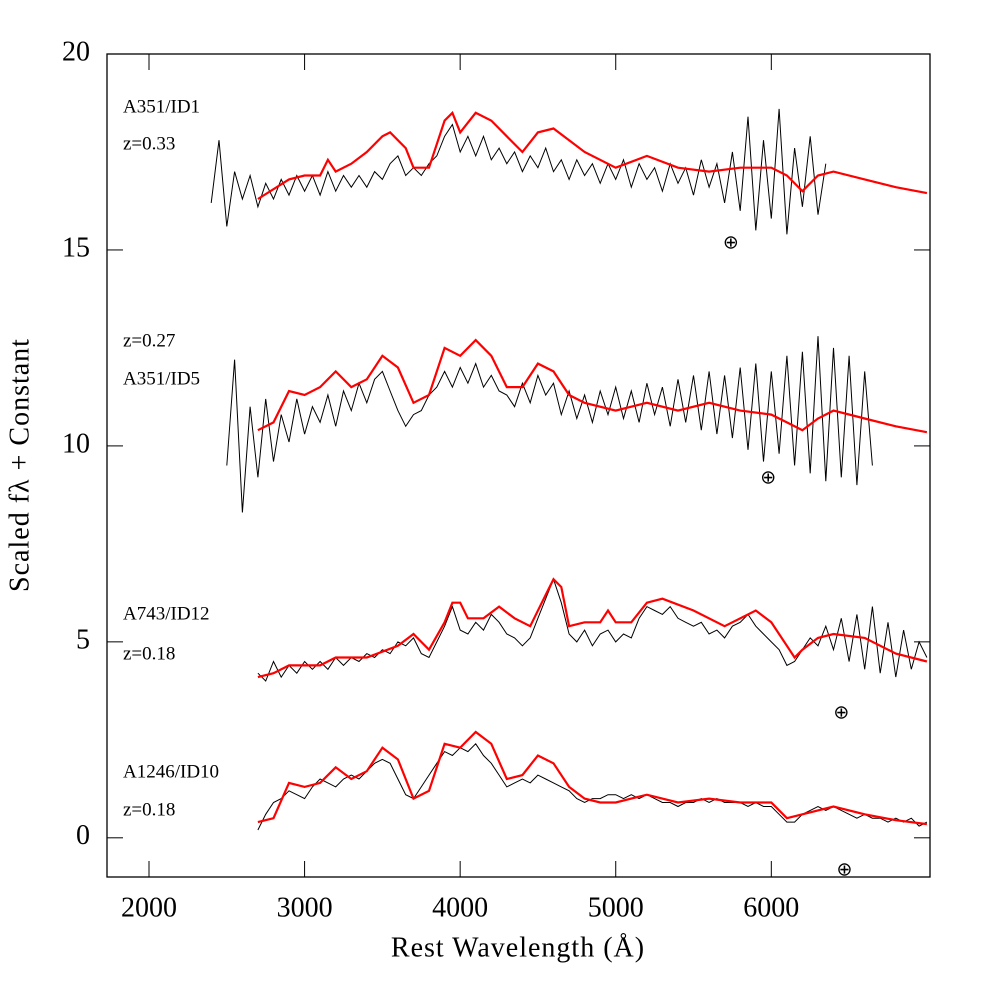 This screenshot has width=981, height=981. I want to click on x-tick-label: 6000, so click(771, 907).